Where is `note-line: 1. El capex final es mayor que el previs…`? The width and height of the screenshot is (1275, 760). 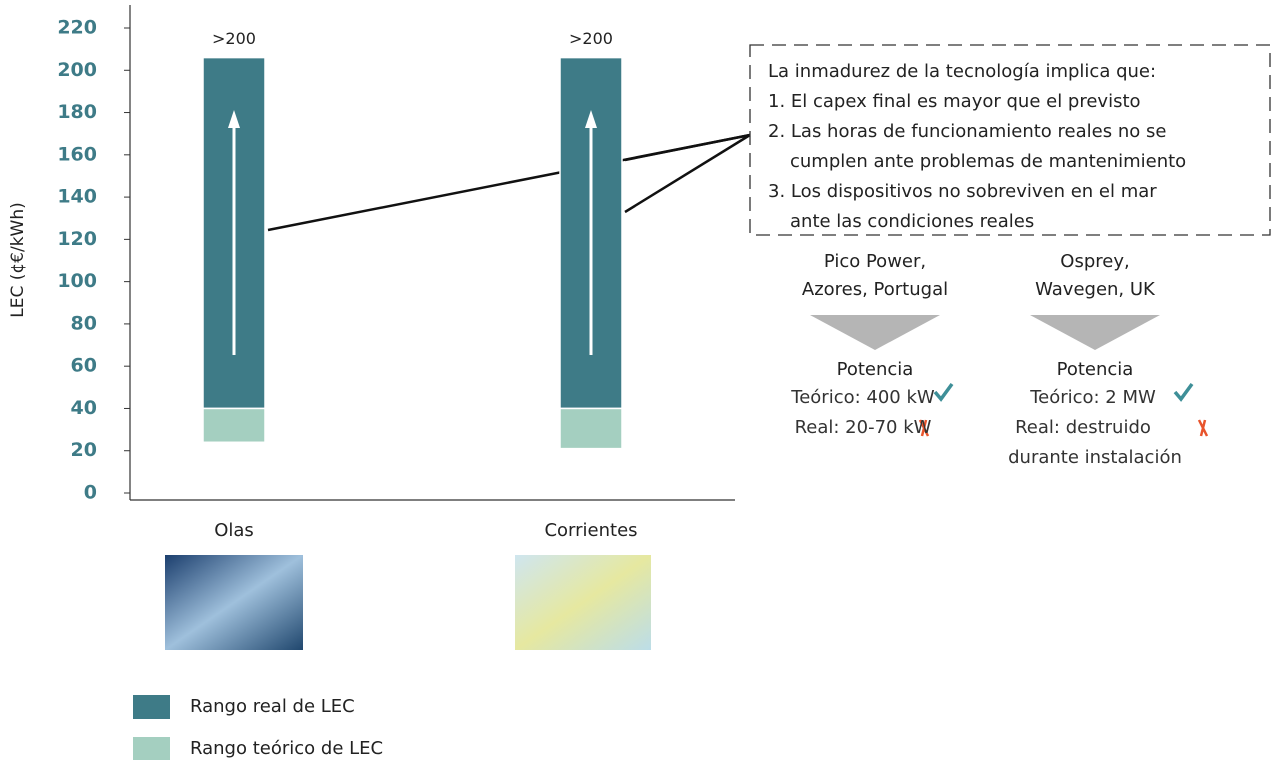 note-line: 1. El capex final es mayor que el previs… is located at coordinates (954, 101).